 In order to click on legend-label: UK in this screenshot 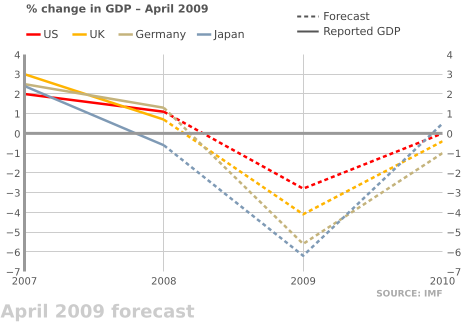, I will do `click(97, 34)`.